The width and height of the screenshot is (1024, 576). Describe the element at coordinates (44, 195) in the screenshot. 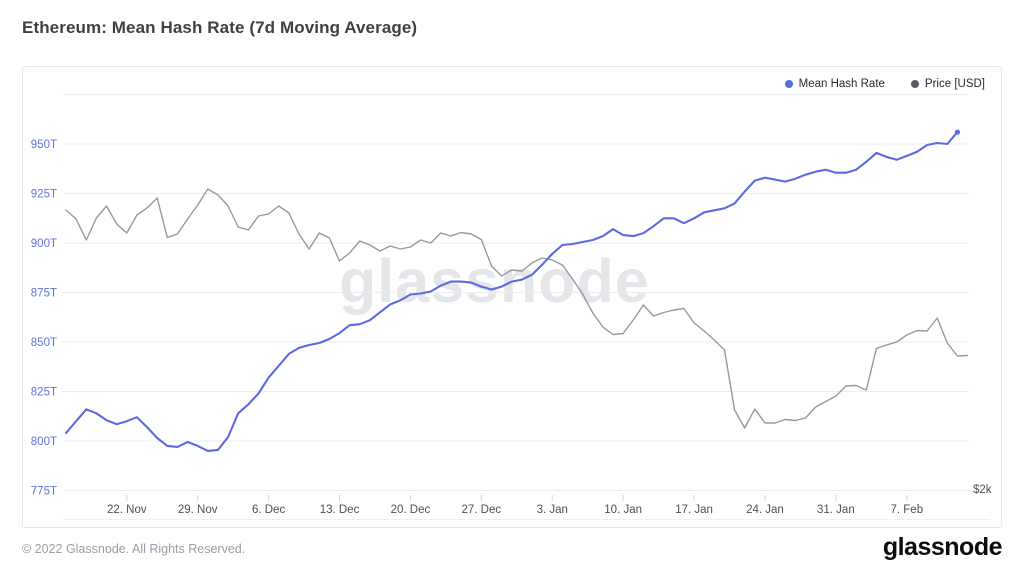

I see `y-axis-tick-label: 925T` at that location.